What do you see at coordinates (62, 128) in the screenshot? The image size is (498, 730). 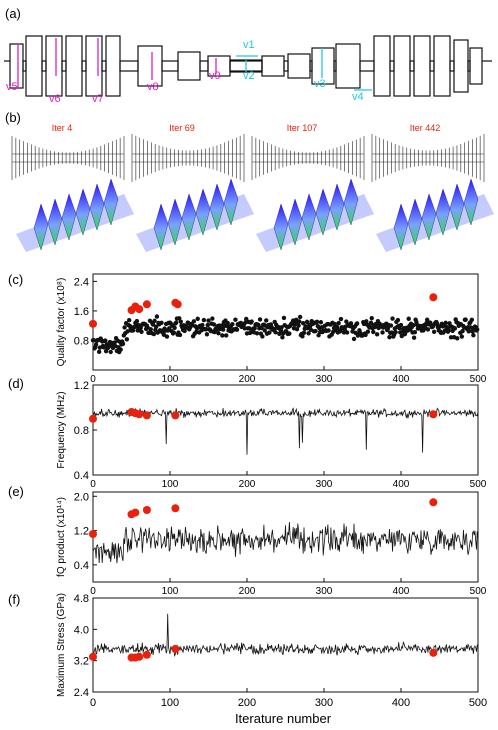 I see `iter-label-1: Iter 4` at bounding box center [62, 128].